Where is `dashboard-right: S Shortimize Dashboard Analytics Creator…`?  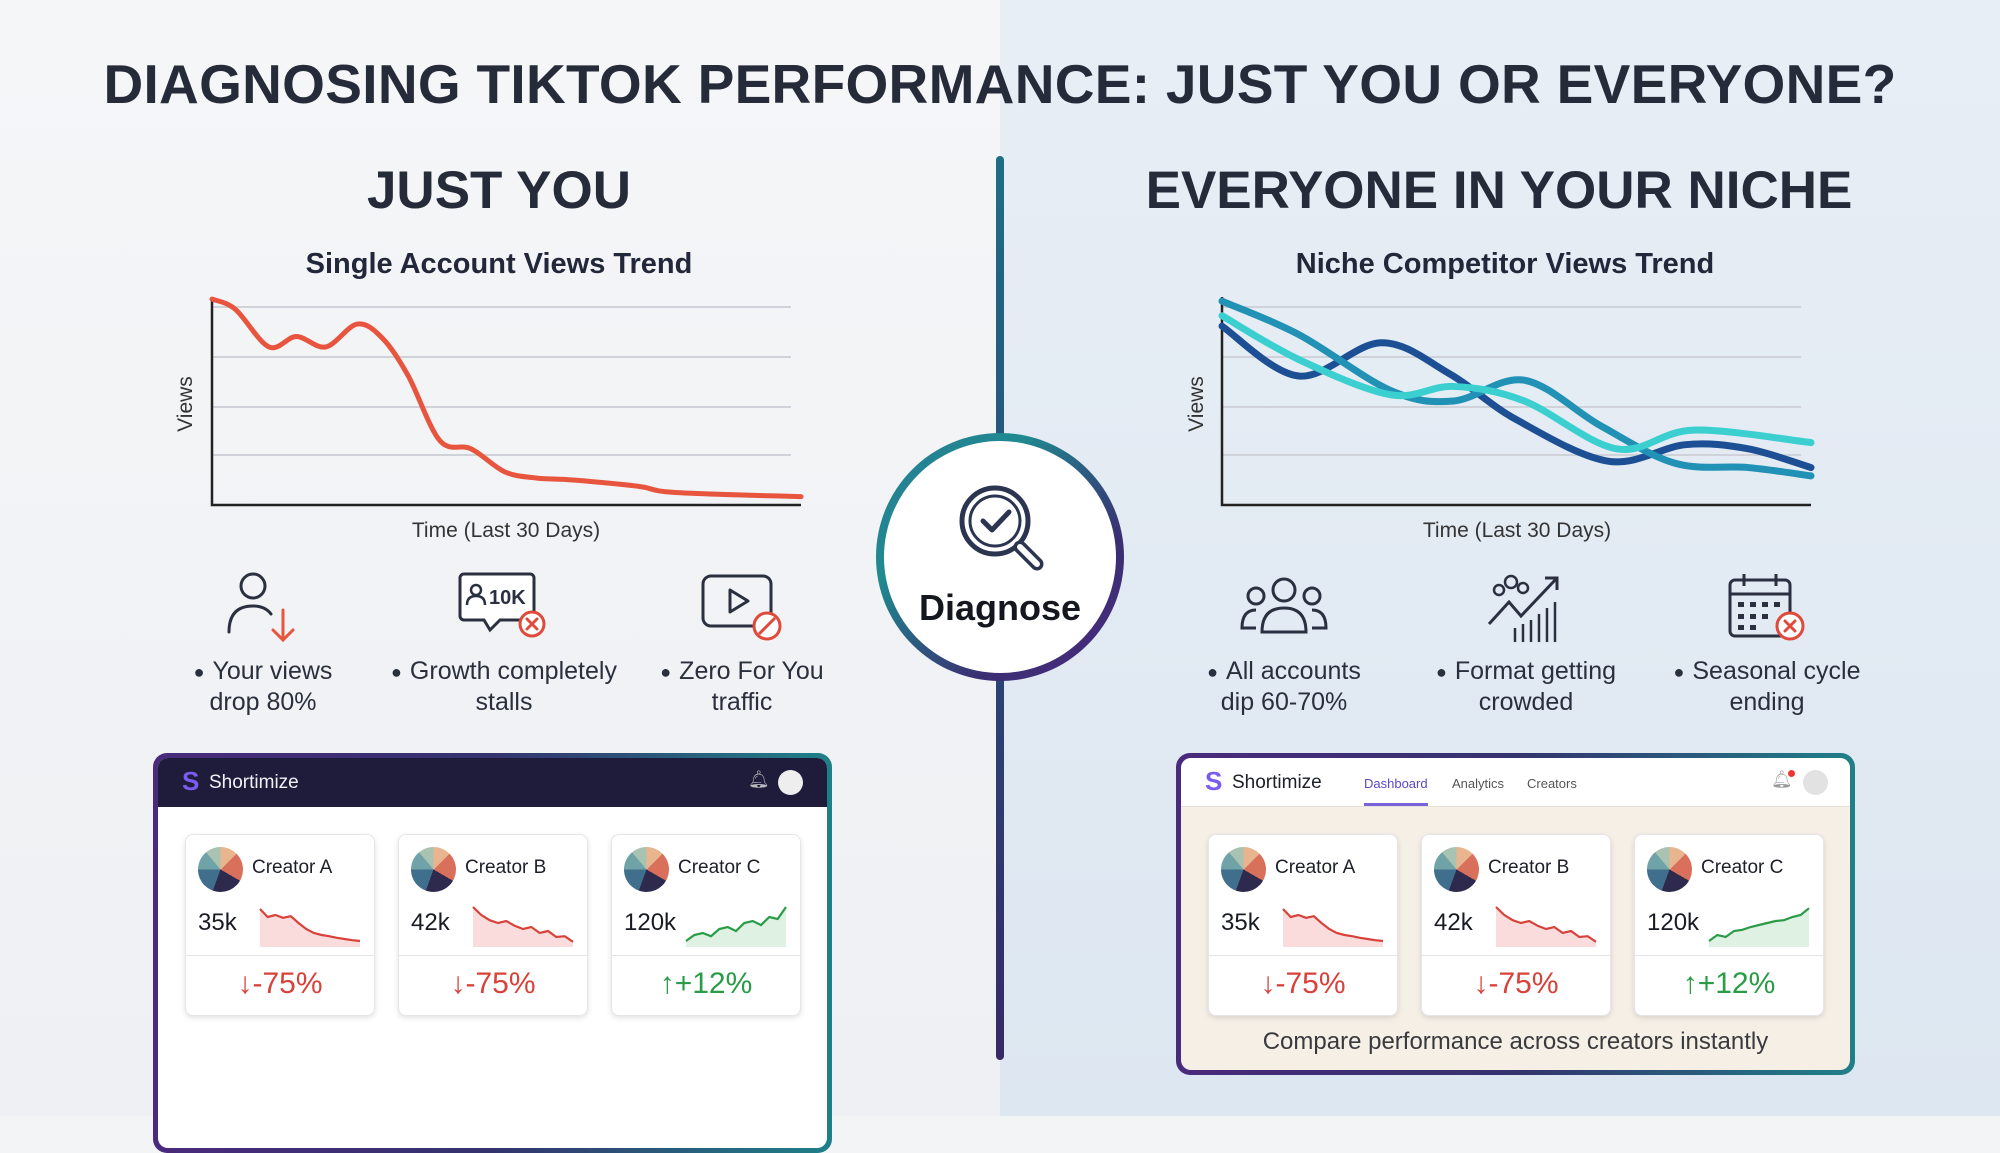
dashboard-right: S Shortimize Dashboard Analytics Creator… is located at coordinates (1515, 914).